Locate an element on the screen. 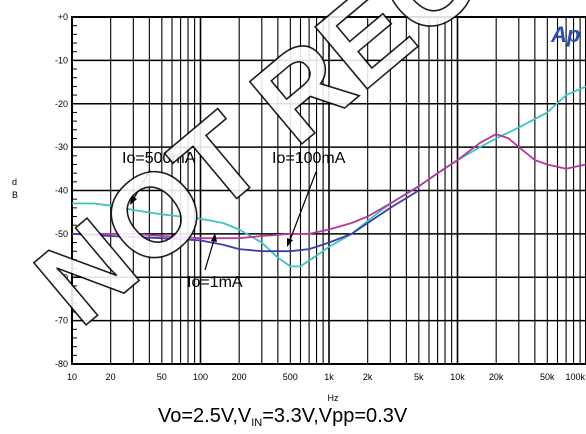 The height and width of the screenshot is (434, 586). y-axis-label-line-1: d is located at coordinates (14, 182).